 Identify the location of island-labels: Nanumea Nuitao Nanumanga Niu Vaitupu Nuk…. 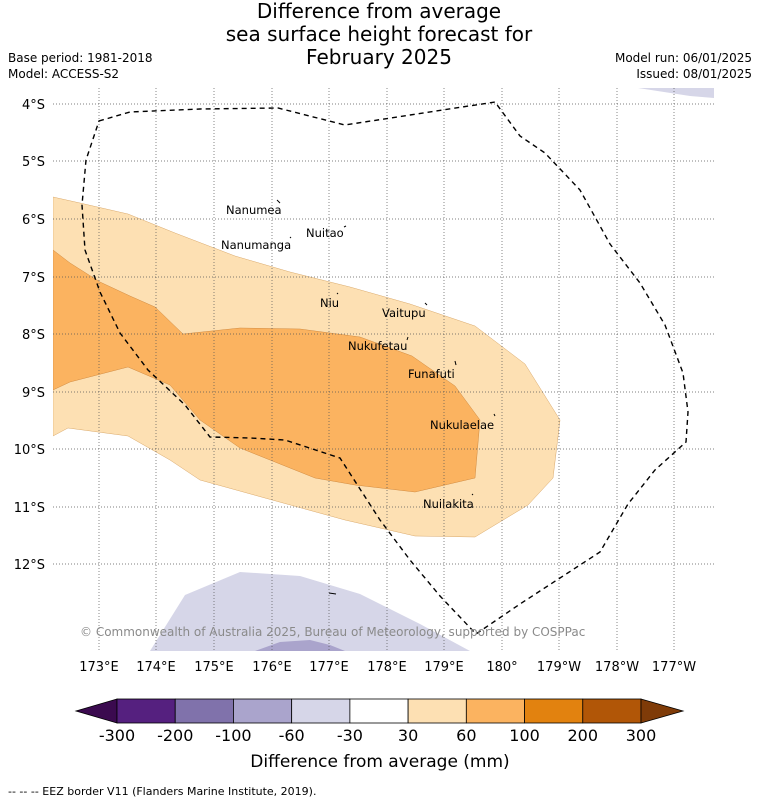
(357, 357).